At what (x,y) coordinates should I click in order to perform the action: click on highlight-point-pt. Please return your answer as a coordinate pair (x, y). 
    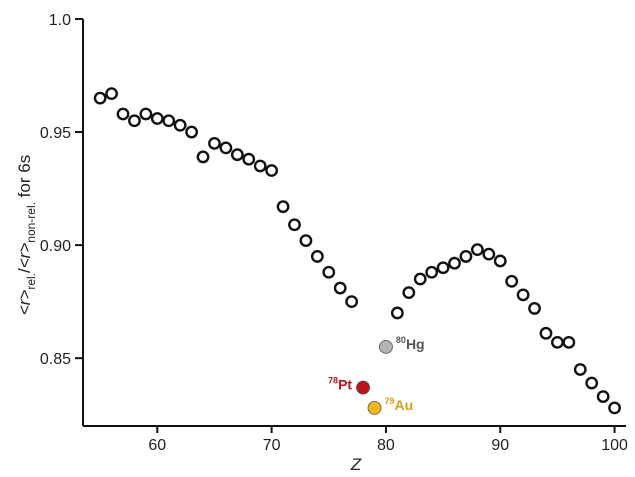
    Looking at the image, I should click on (363, 387).